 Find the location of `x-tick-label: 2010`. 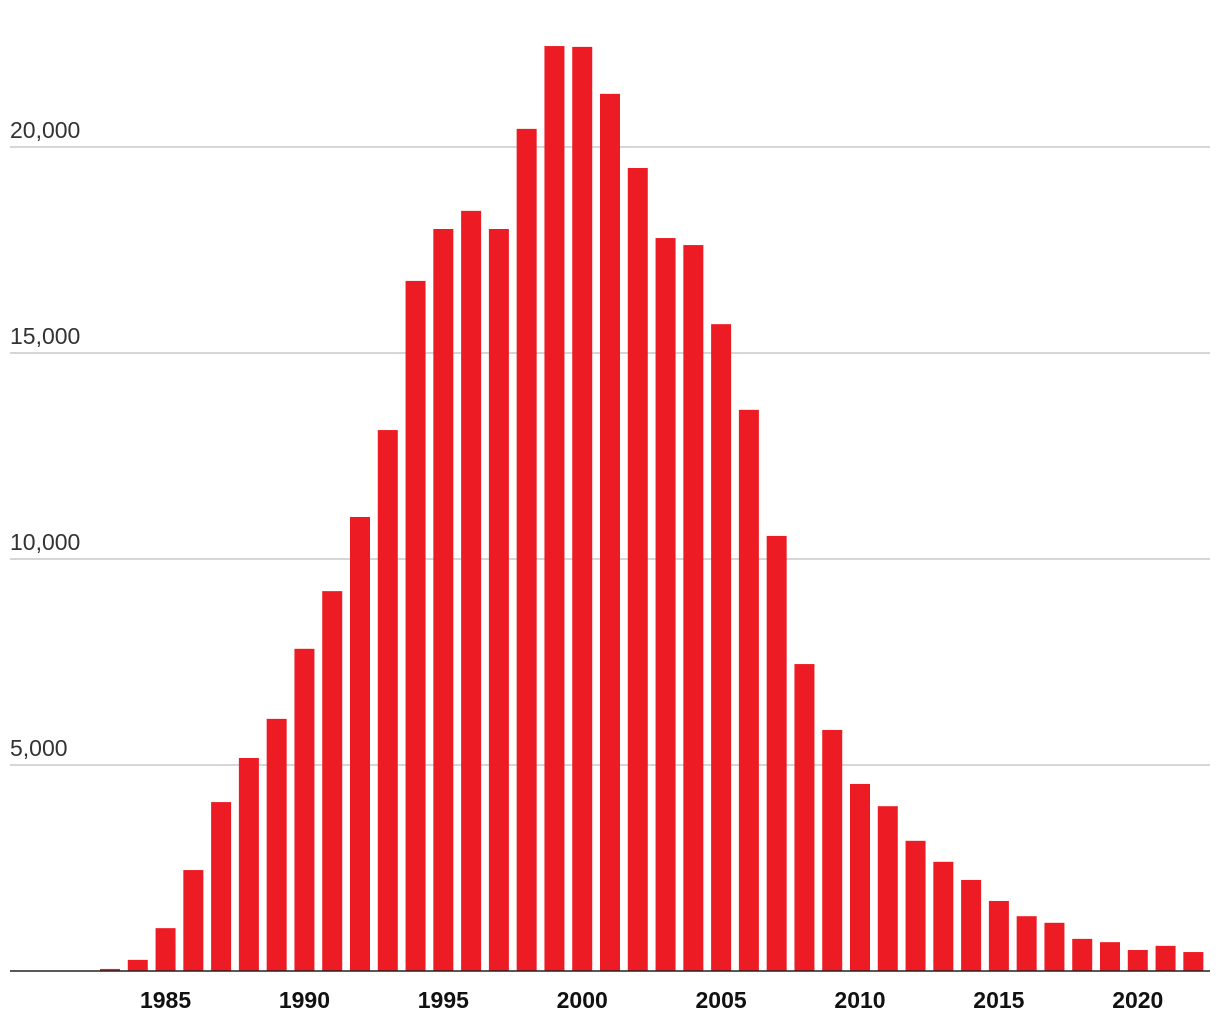

x-tick-label: 2010 is located at coordinates (859, 1000).